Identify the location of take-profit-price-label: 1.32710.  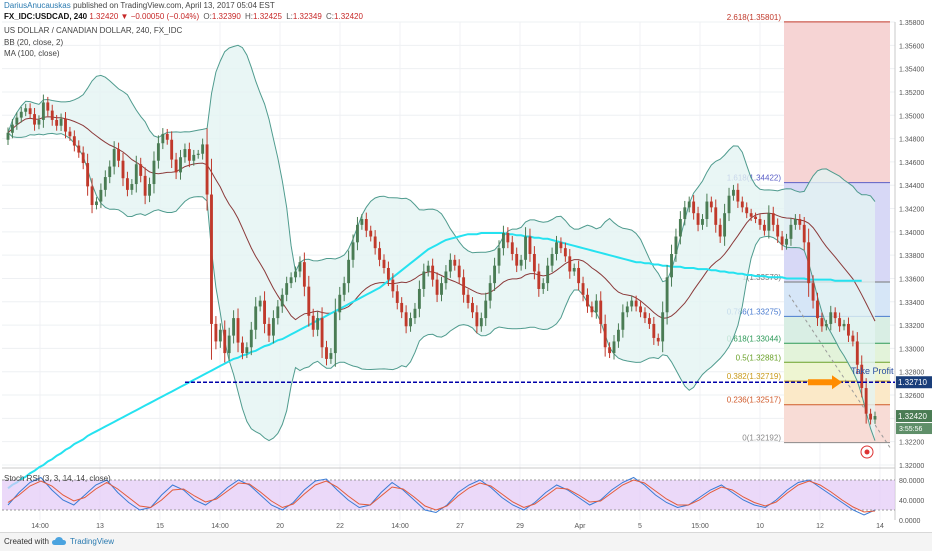
(912, 382).